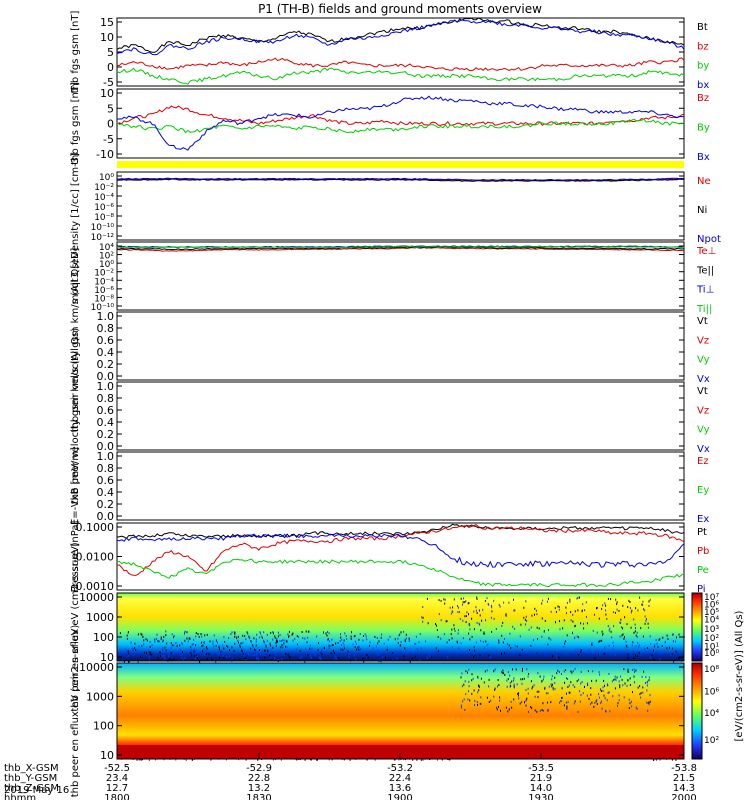 This screenshot has height=800, width=750. Describe the element at coordinates (106, 386) in the screenshot. I see `y-tick-label: 1.0` at that location.